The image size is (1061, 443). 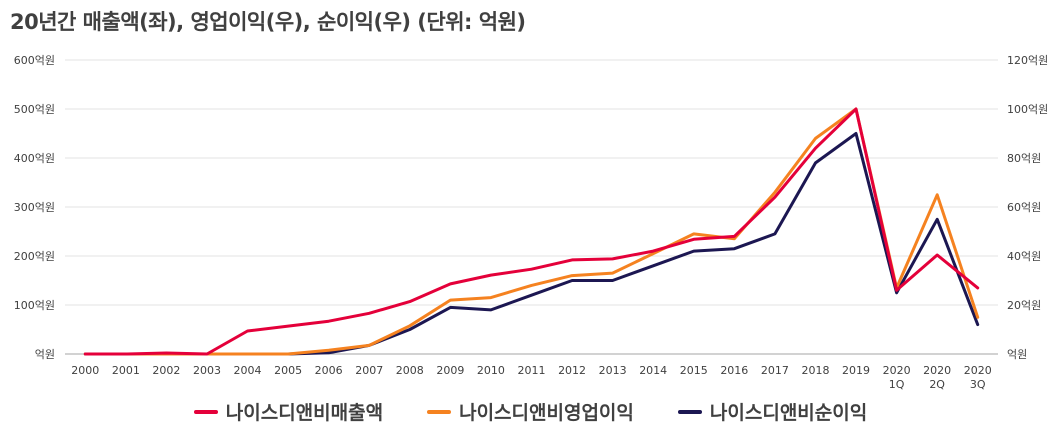 I want to click on left-axis-tick-label: 100억원, so click(x=34, y=305).